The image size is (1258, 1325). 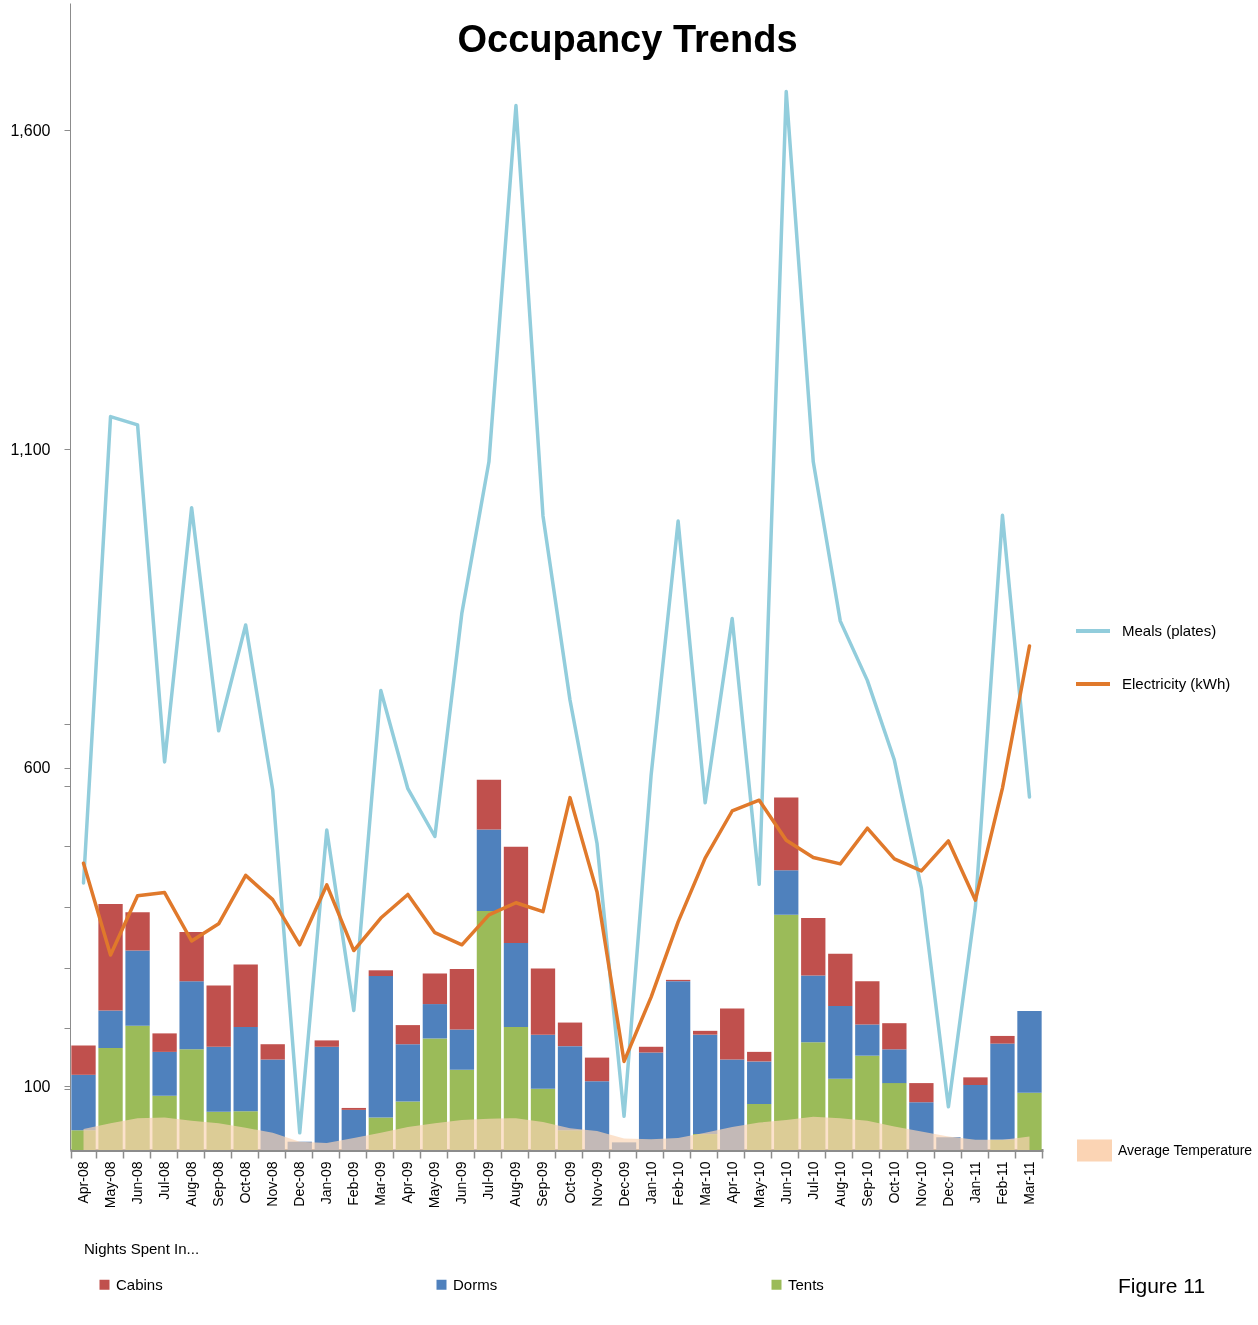 I want to click on x-tick-label: Jul-08, so click(x=164, y=1180).